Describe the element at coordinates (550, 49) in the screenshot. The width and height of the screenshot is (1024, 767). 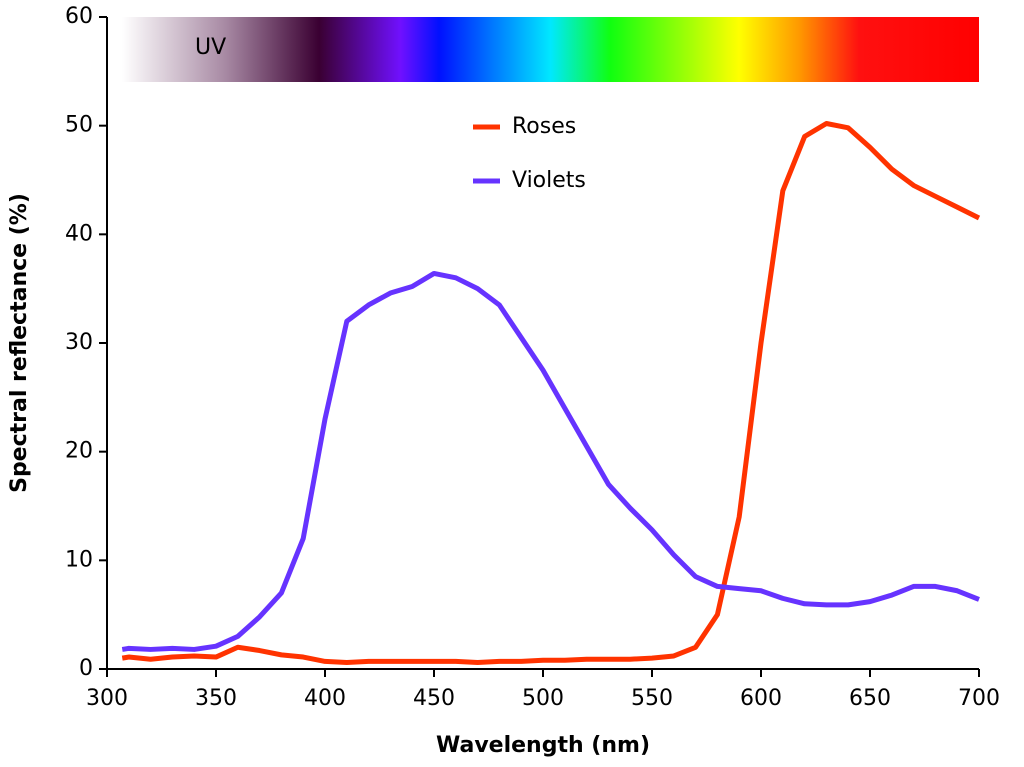
I see `spectrum-bar` at that location.